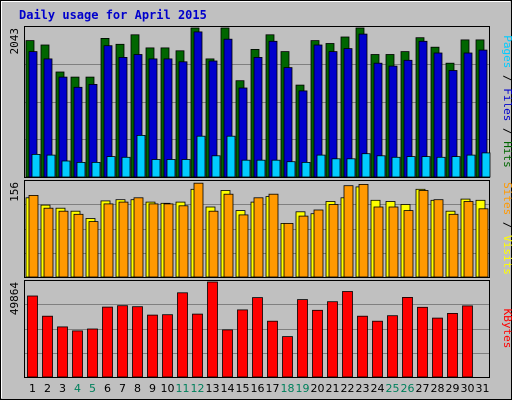 The height and width of the screenshot is (400, 512). What do you see at coordinates (107, 388) in the screenshot?
I see `day-label-6: 6` at bounding box center [107, 388].